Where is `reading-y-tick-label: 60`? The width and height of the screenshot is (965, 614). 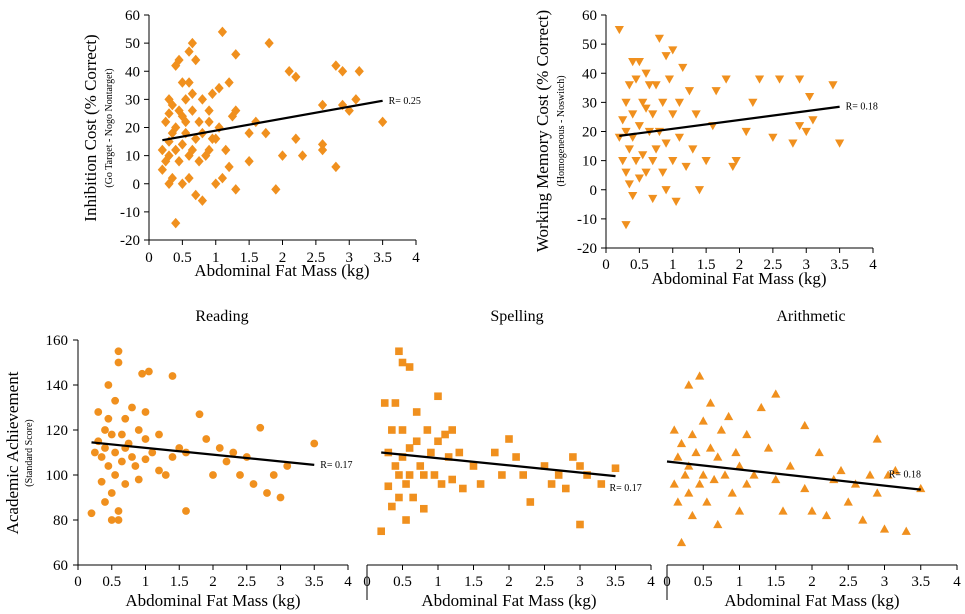 reading-y-tick-label: 60 is located at coordinates (60, 566).